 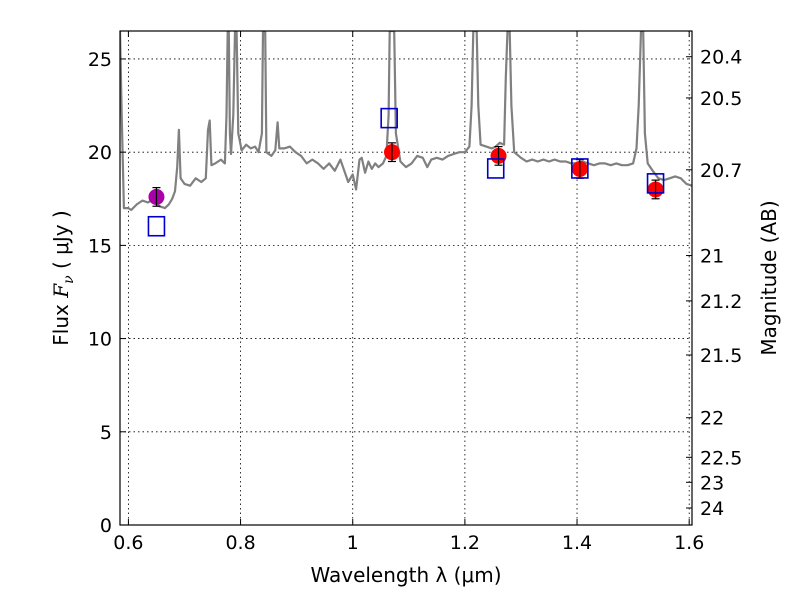 I want to click on x-axis-label: Wavelength λ (μm), so click(x=405, y=575).